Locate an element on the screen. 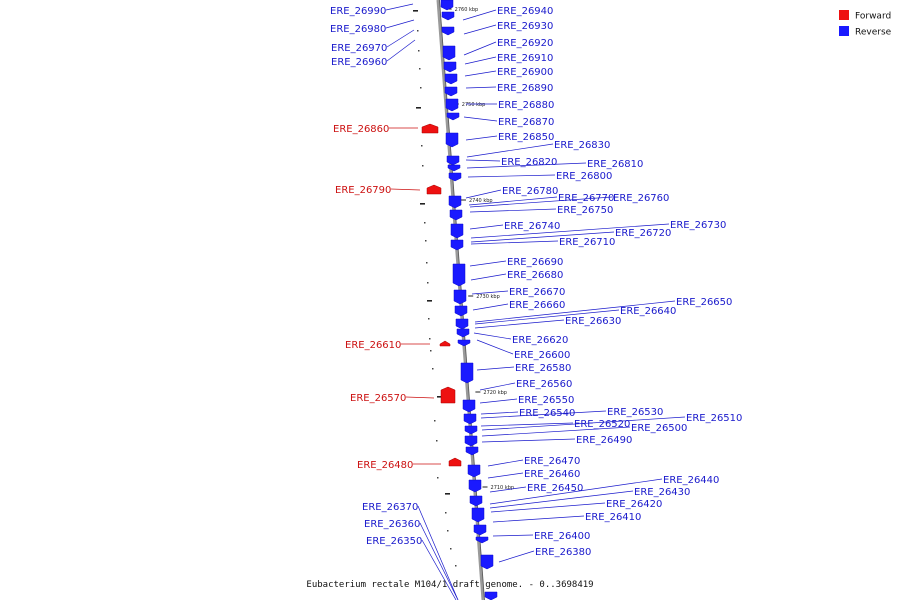 The height and width of the screenshot is (600, 900). gene-label: ERE_26680 is located at coordinates (535, 275).